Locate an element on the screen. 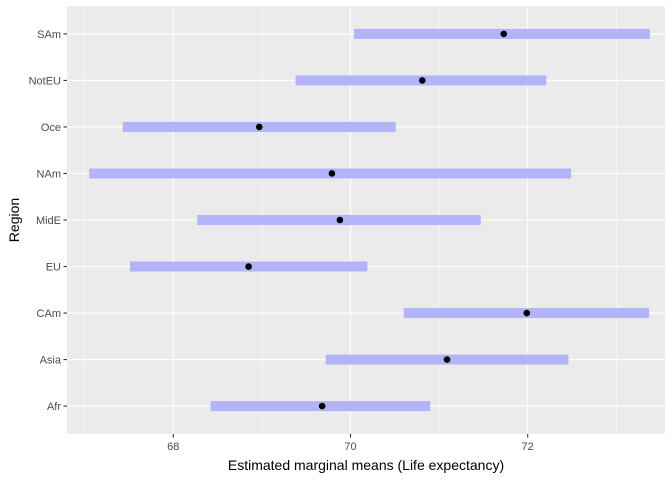 Image resolution: width=672 pixels, height=480 pixels. y-axis-title: Region is located at coordinates (14, 220).